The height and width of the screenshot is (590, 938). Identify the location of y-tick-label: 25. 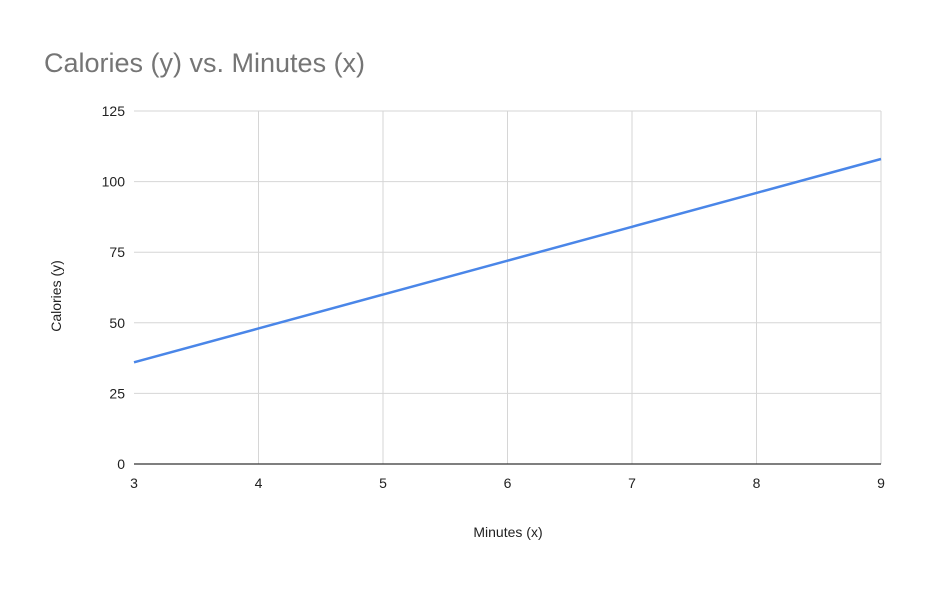
(117, 393).